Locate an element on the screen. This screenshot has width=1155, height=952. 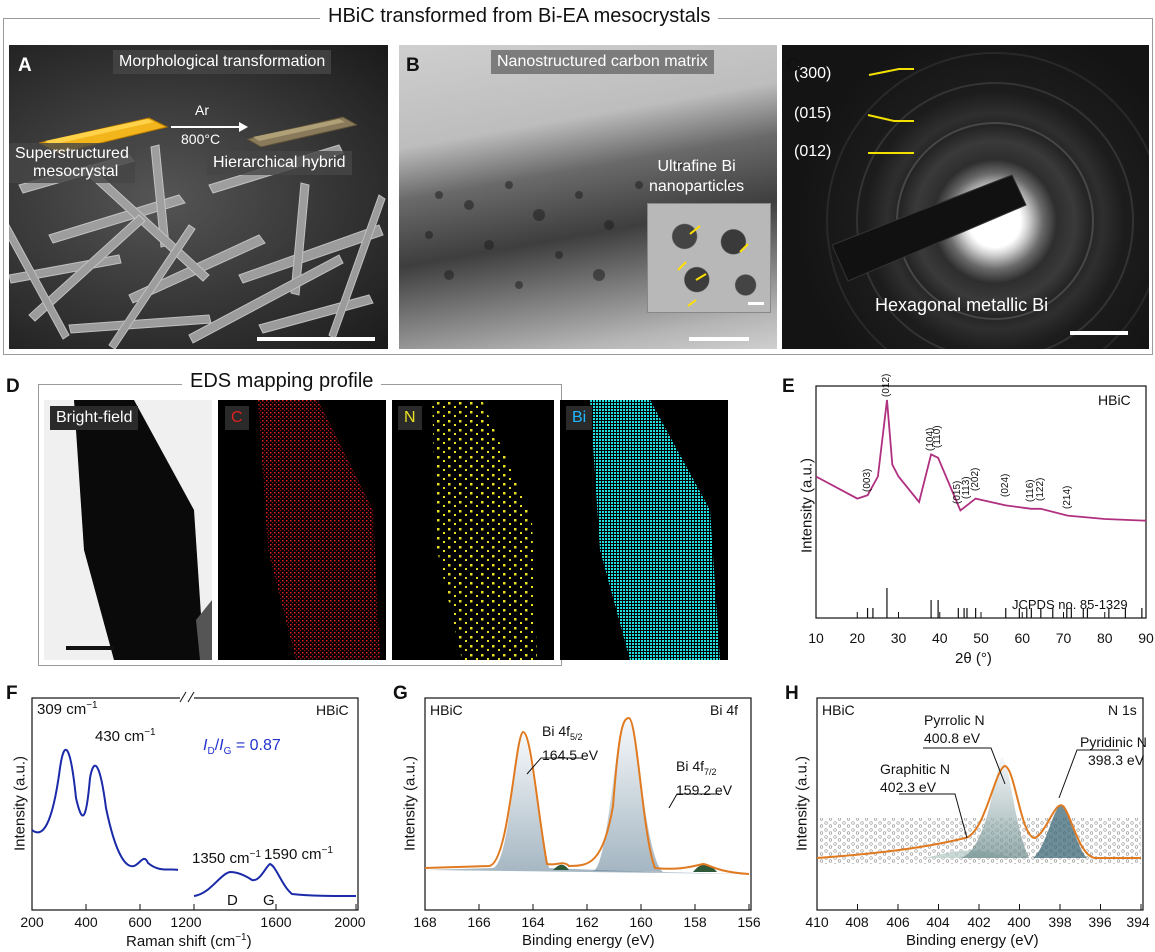
xrd-xtick: 10 is located at coordinates (816, 638).